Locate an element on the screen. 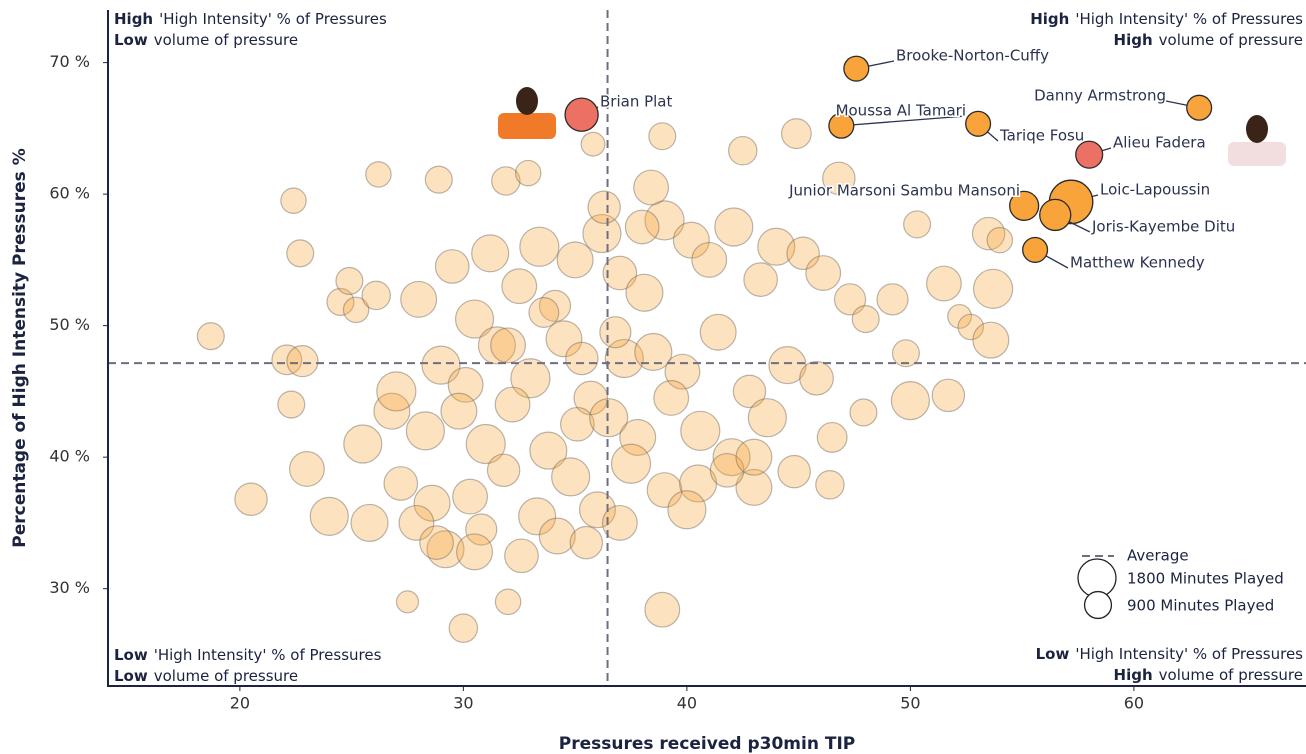  y-tick-label: 50 % is located at coordinates (69, 324).